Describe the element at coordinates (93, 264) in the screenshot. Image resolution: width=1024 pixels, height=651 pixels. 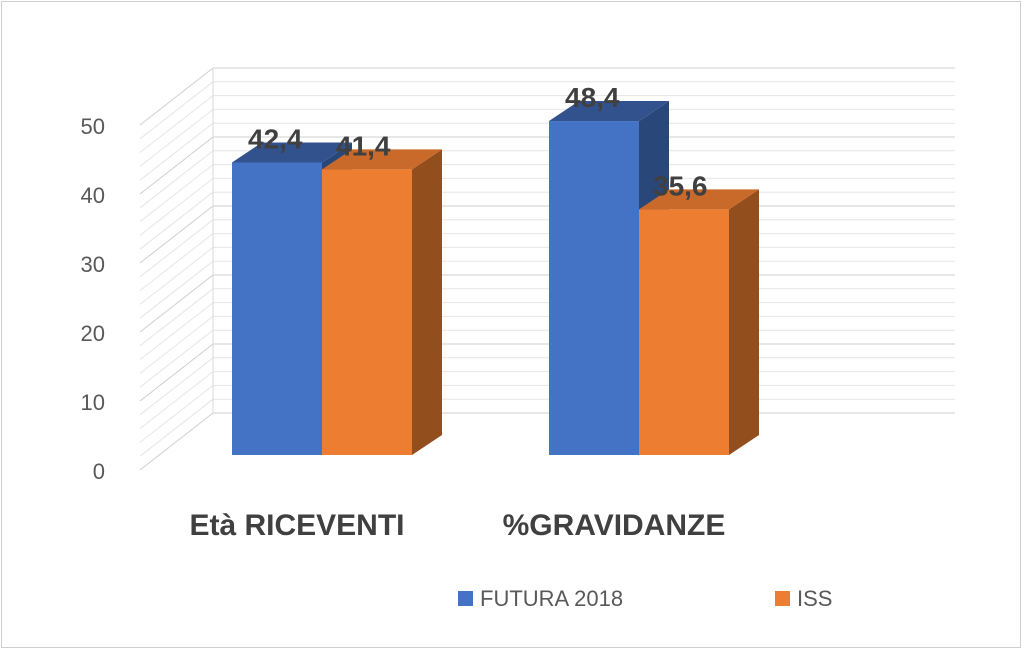
I see `y-tick-label: 30` at that location.